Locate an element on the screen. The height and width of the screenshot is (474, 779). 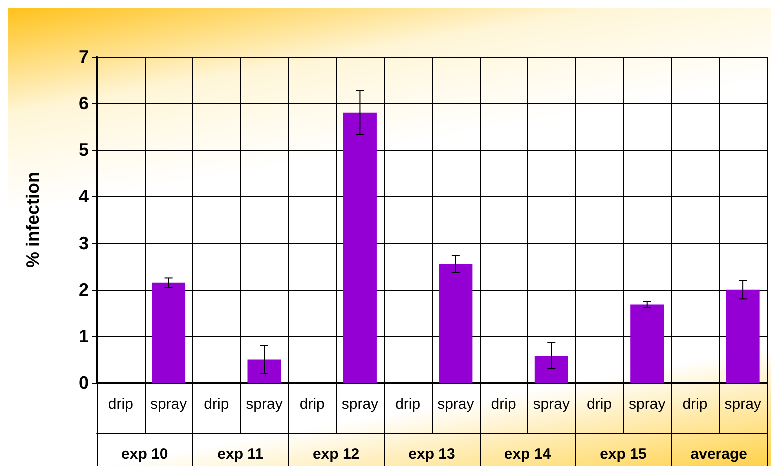
text: exp 13 is located at coordinates (432, 454).